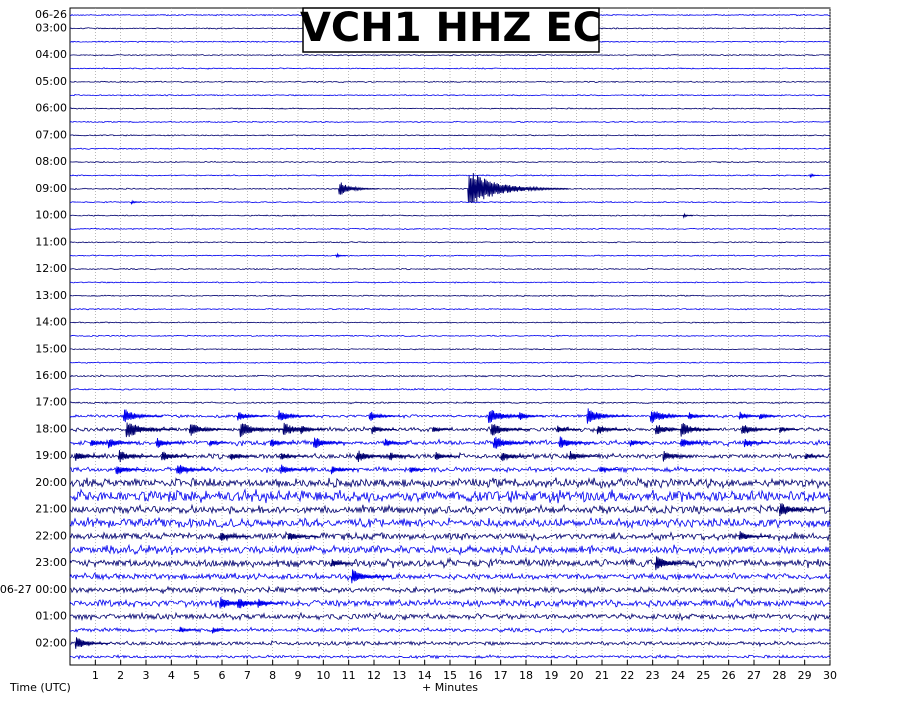  Describe the element at coordinates (51, 402) in the screenshot. I see `row-label: 17:00` at that location.